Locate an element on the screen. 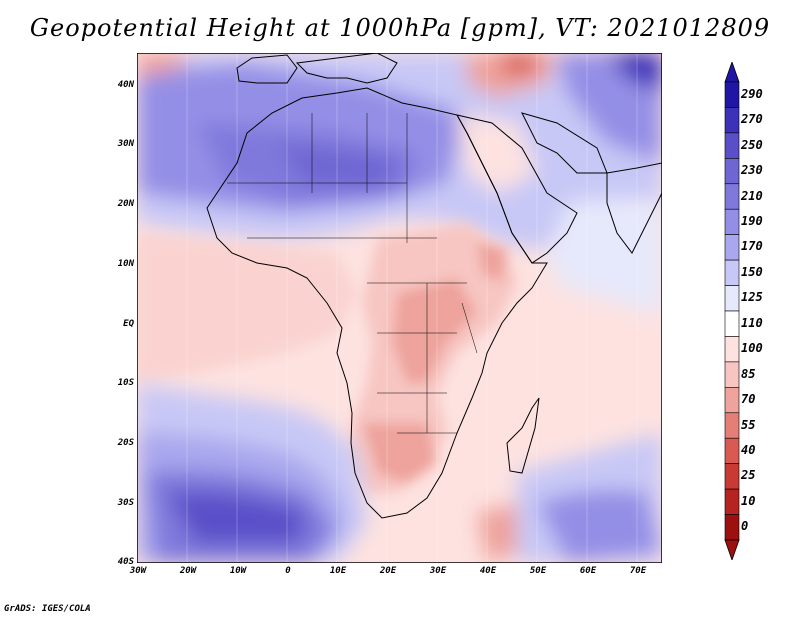 The width and height of the screenshot is (800, 618). colorbar-label: 230 is located at coordinates (752, 170).